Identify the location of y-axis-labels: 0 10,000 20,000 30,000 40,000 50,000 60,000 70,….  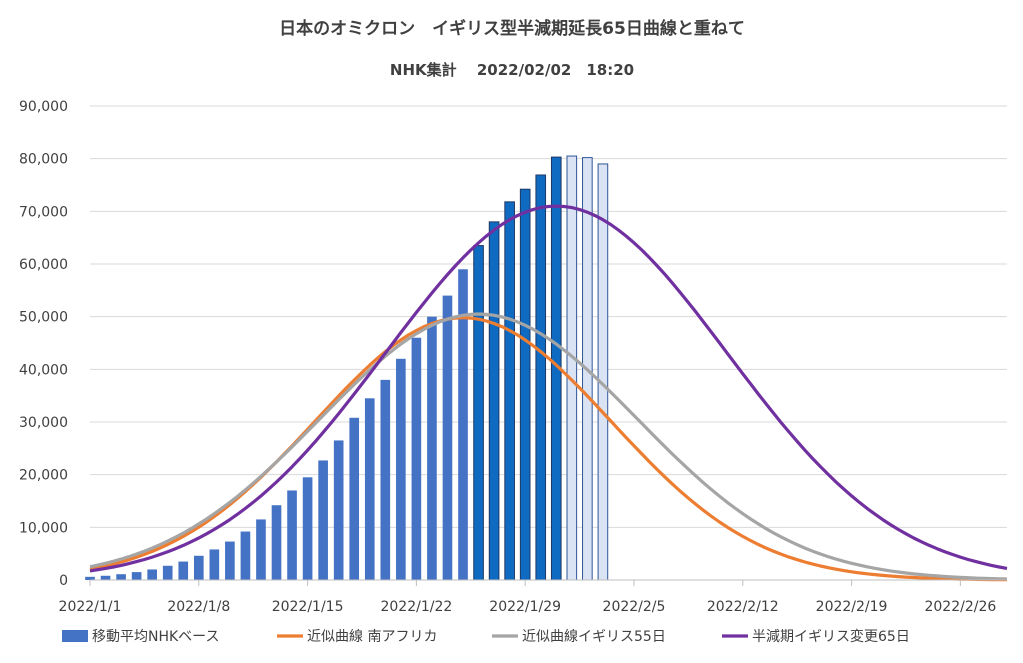
(43, 344).